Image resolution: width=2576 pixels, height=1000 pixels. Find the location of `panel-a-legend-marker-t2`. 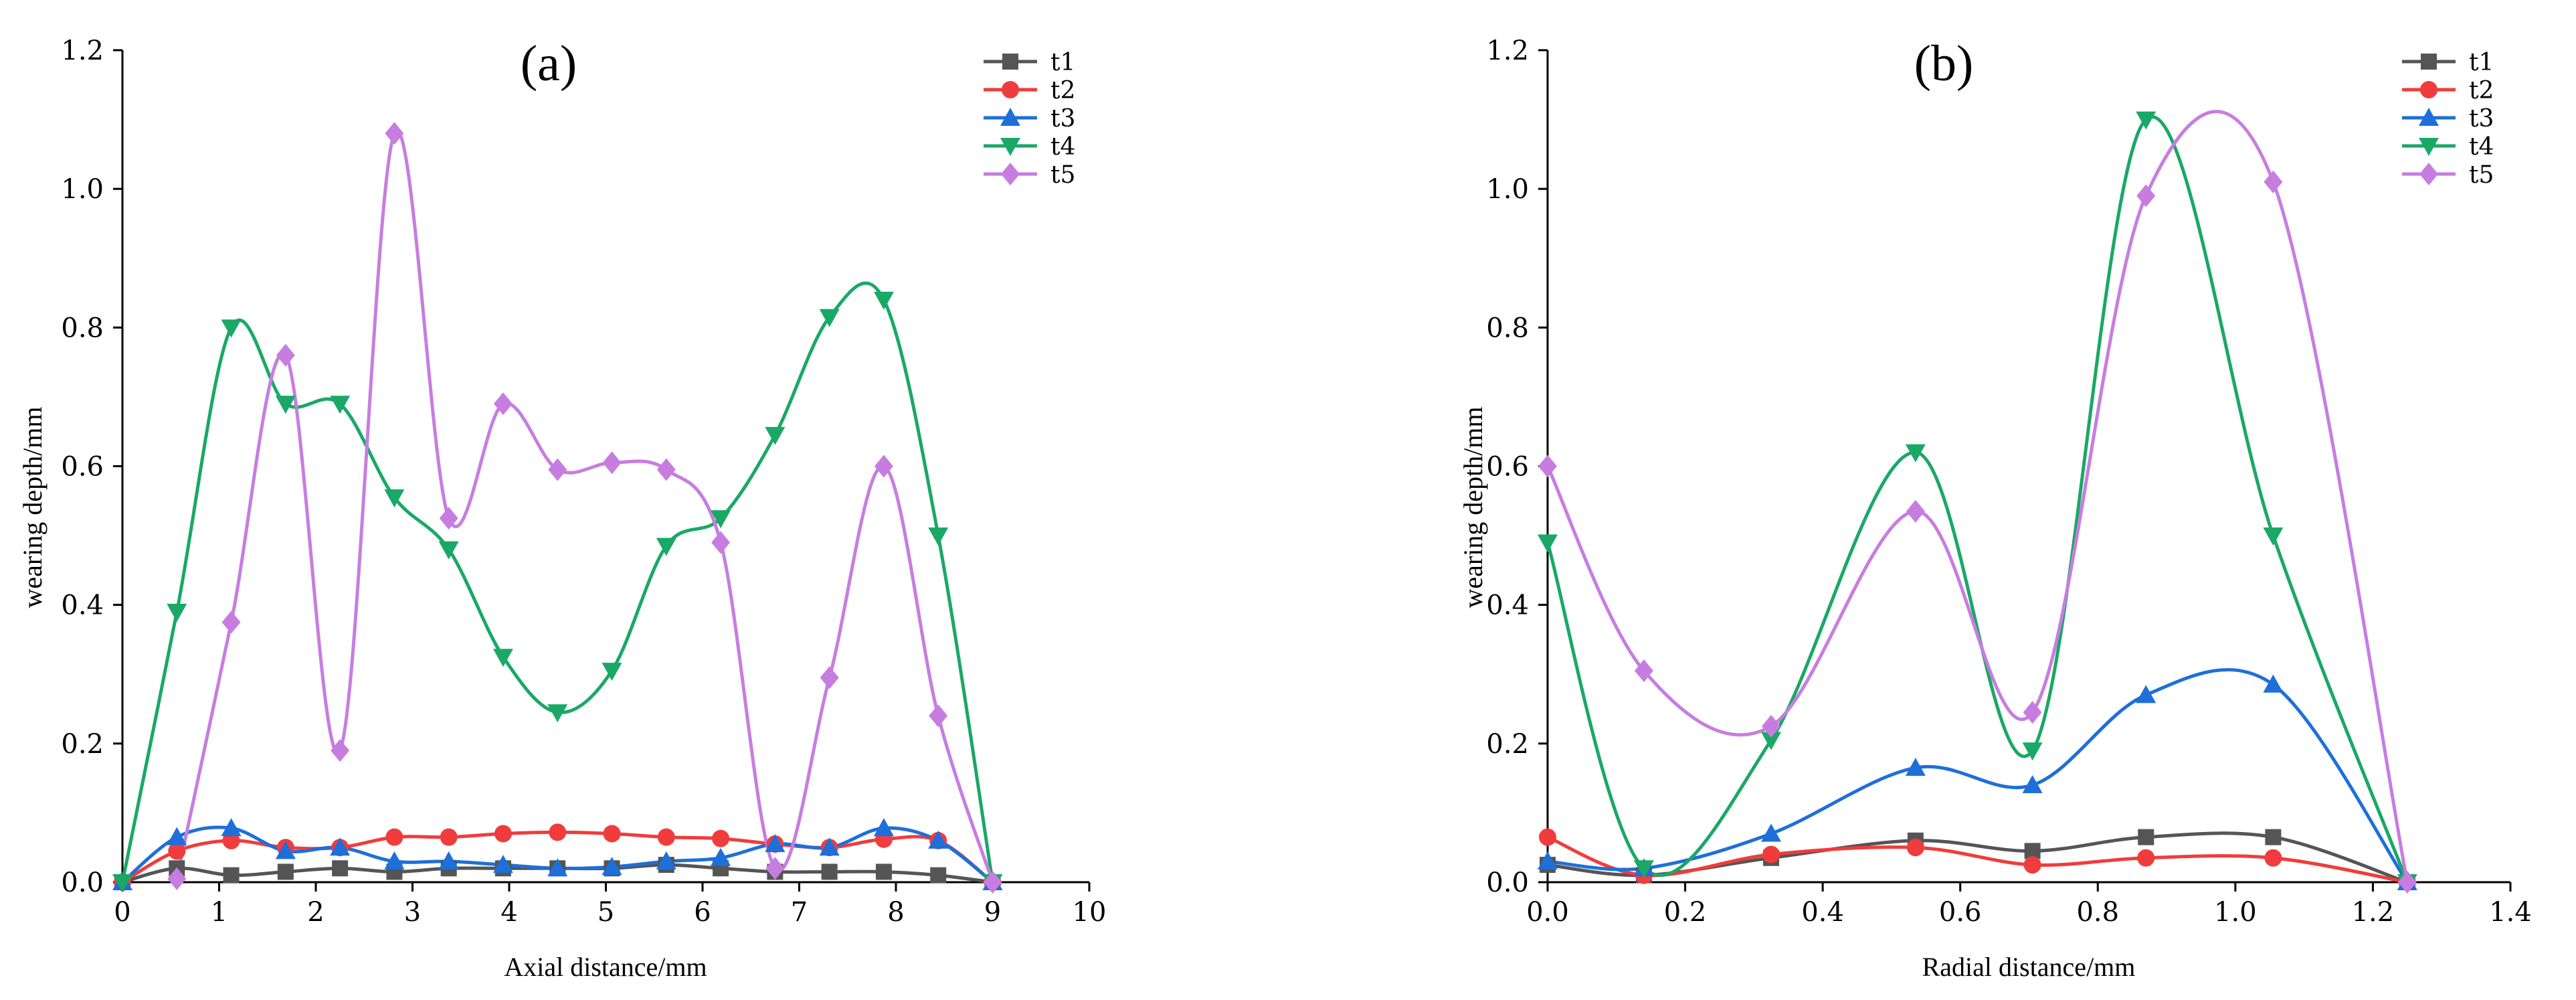

panel-a-legend-marker-t2 is located at coordinates (1011, 89).